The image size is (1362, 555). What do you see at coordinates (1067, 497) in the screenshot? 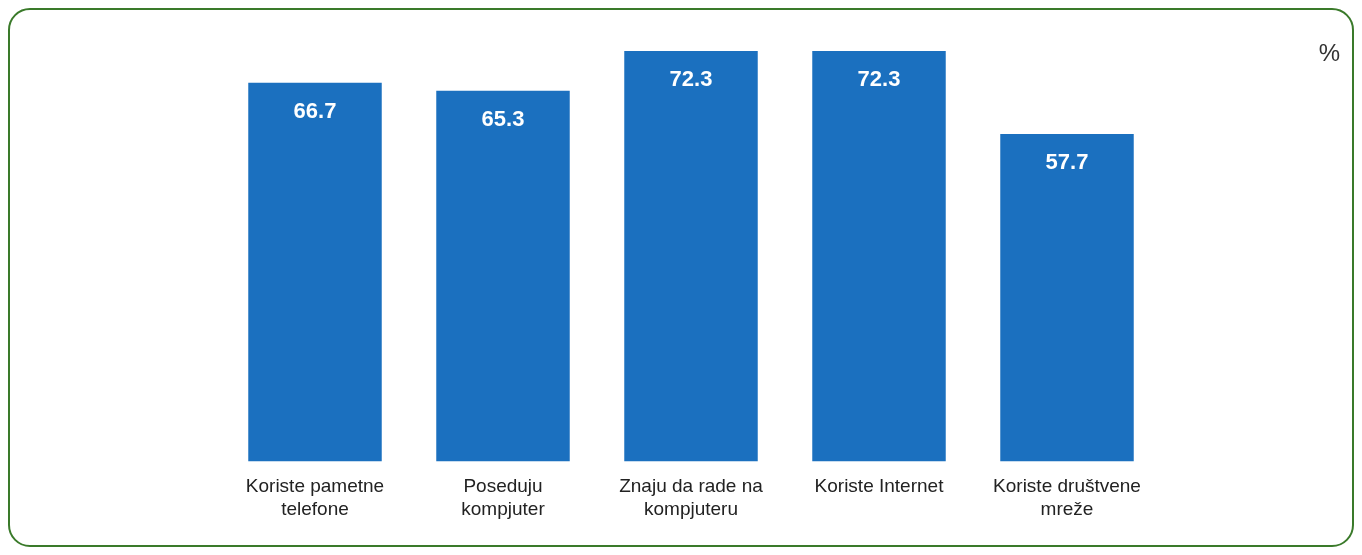
I see `x-tick-label: Koriste društvene mreže` at bounding box center [1067, 497].